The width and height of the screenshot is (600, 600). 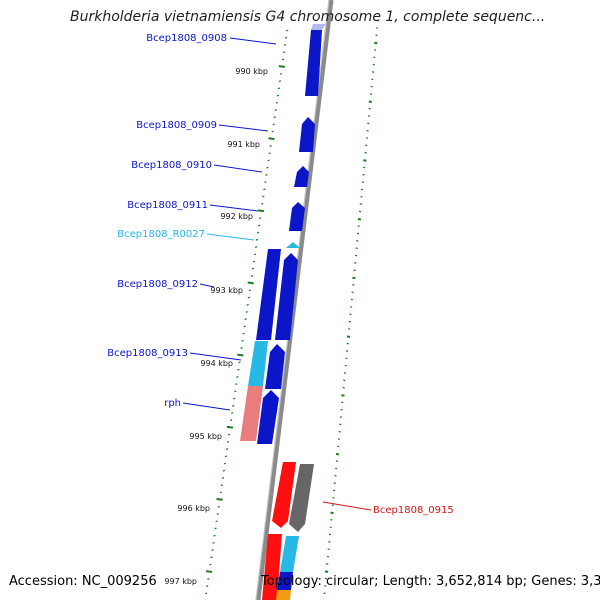 I want to click on gene-arrow-lower-red, so click(x=272, y=567).